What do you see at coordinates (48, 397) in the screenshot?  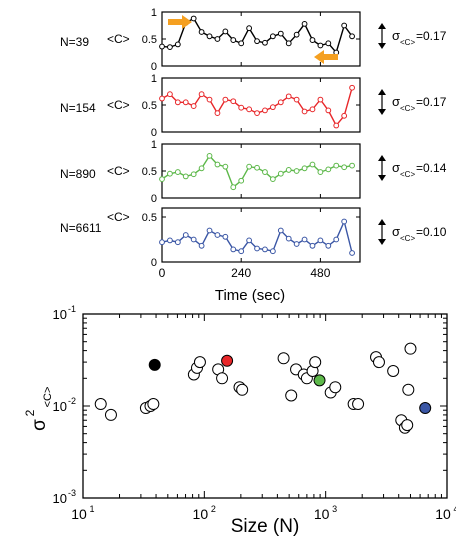 I see `variance-axis-sub: <C>` at bounding box center [48, 397].